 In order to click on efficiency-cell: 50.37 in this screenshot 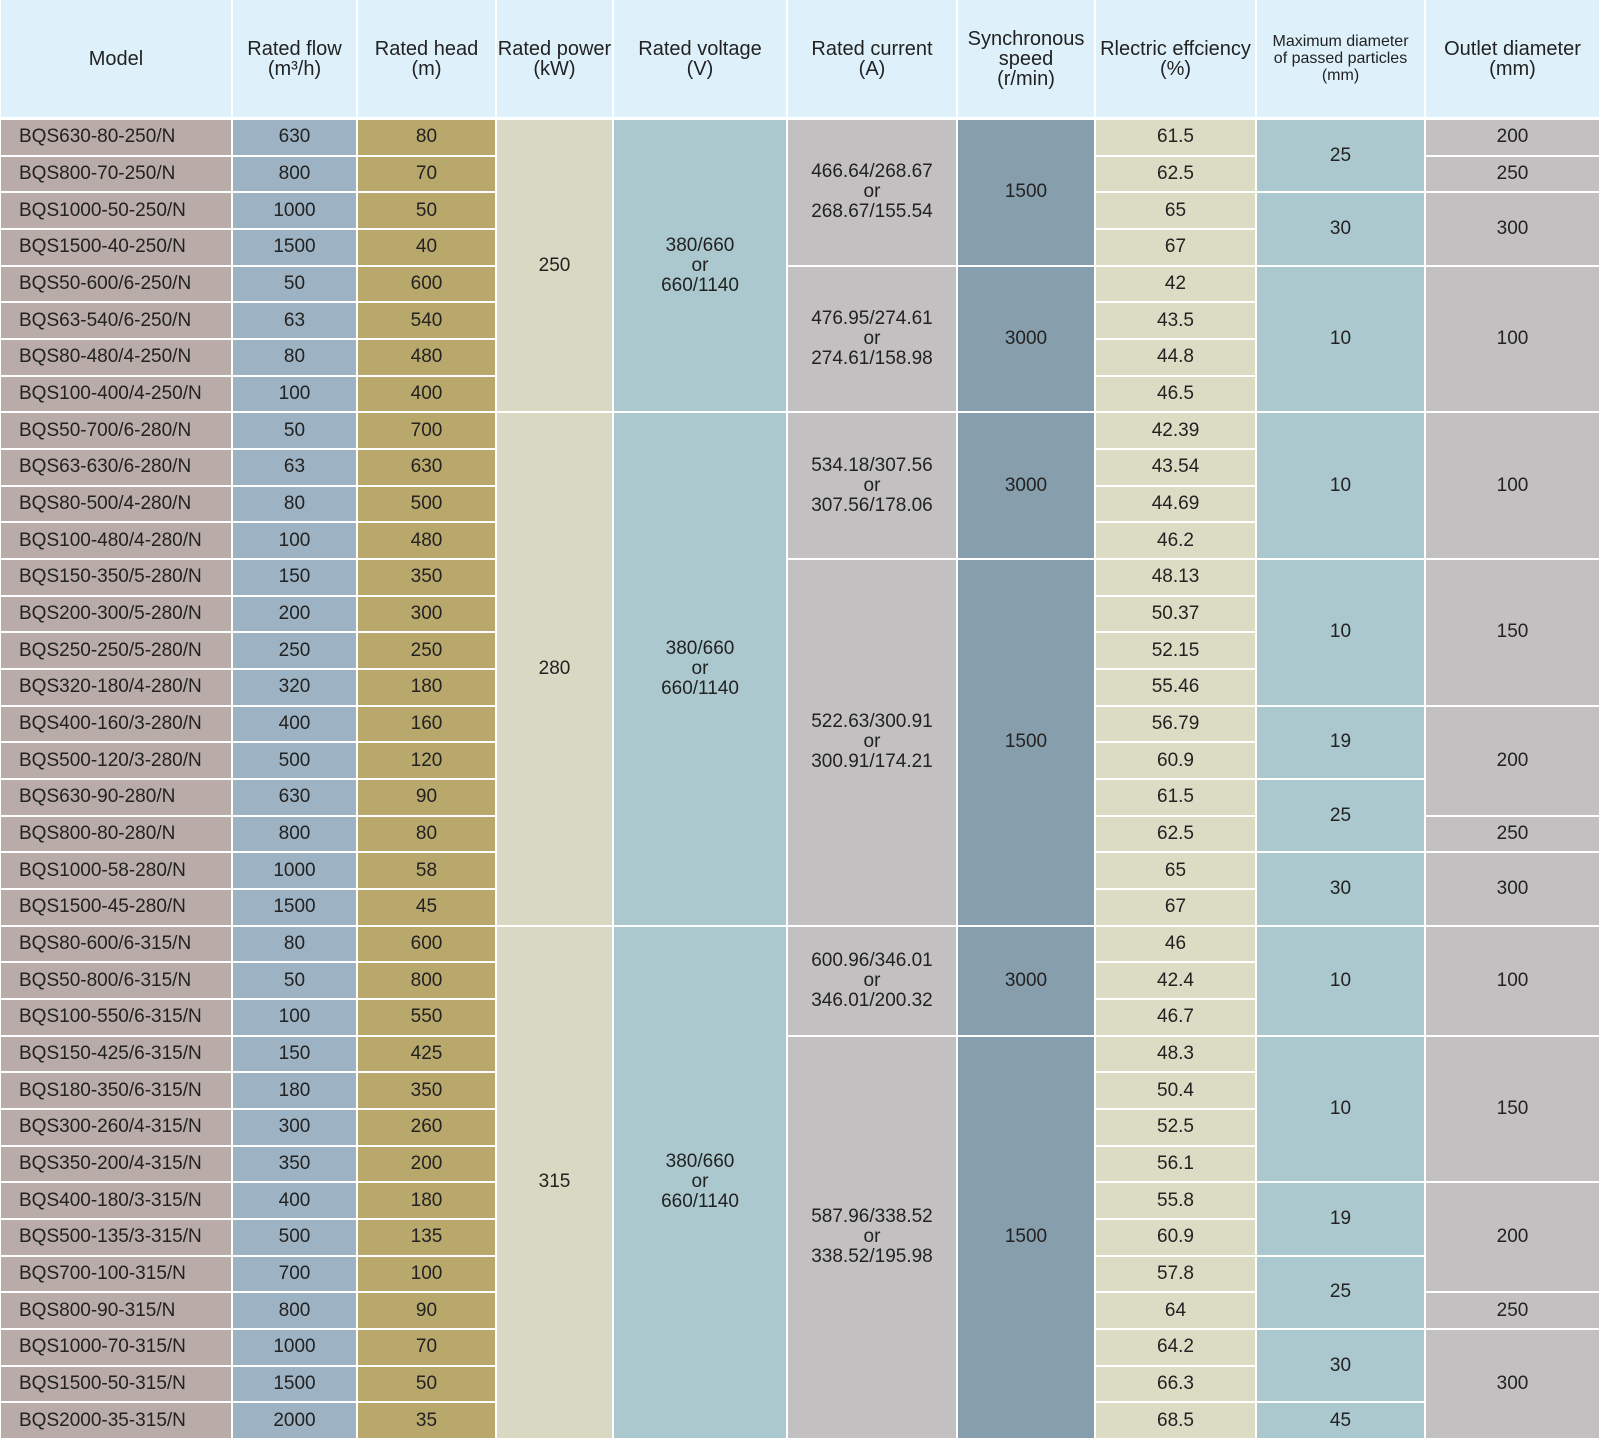, I will do `click(1175, 614)`.